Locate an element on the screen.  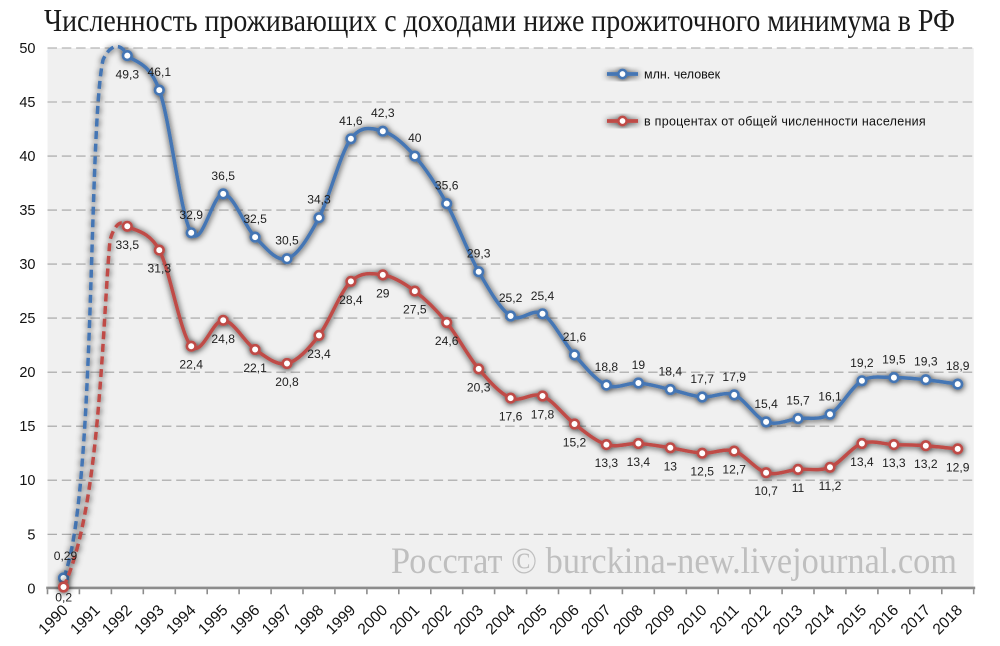
svg-text: 23,4 is located at coordinates (319, 354).